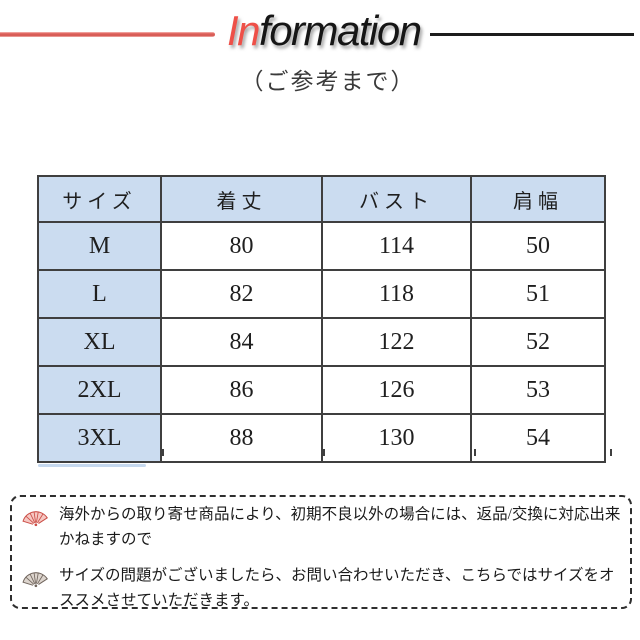 The image size is (640, 640). Describe the element at coordinates (99, 342) in the screenshot. I see `size-row-label: XL` at that location.